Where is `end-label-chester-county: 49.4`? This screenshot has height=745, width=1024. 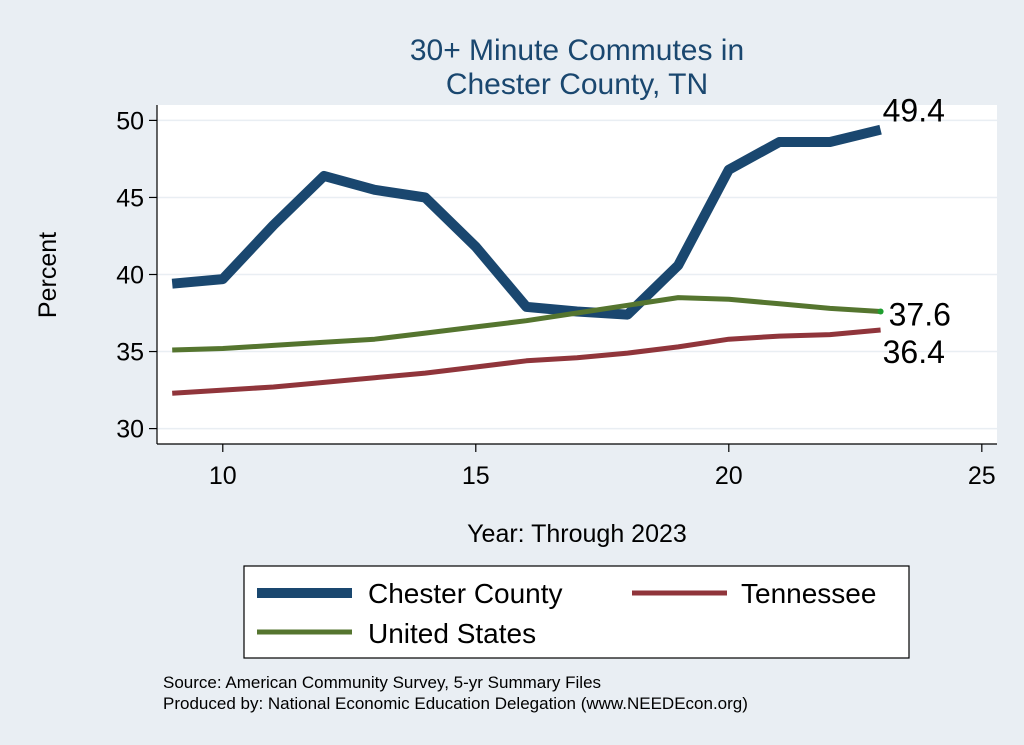
end-label-chester-county: 49.4 is located at coordinates (914, 111).